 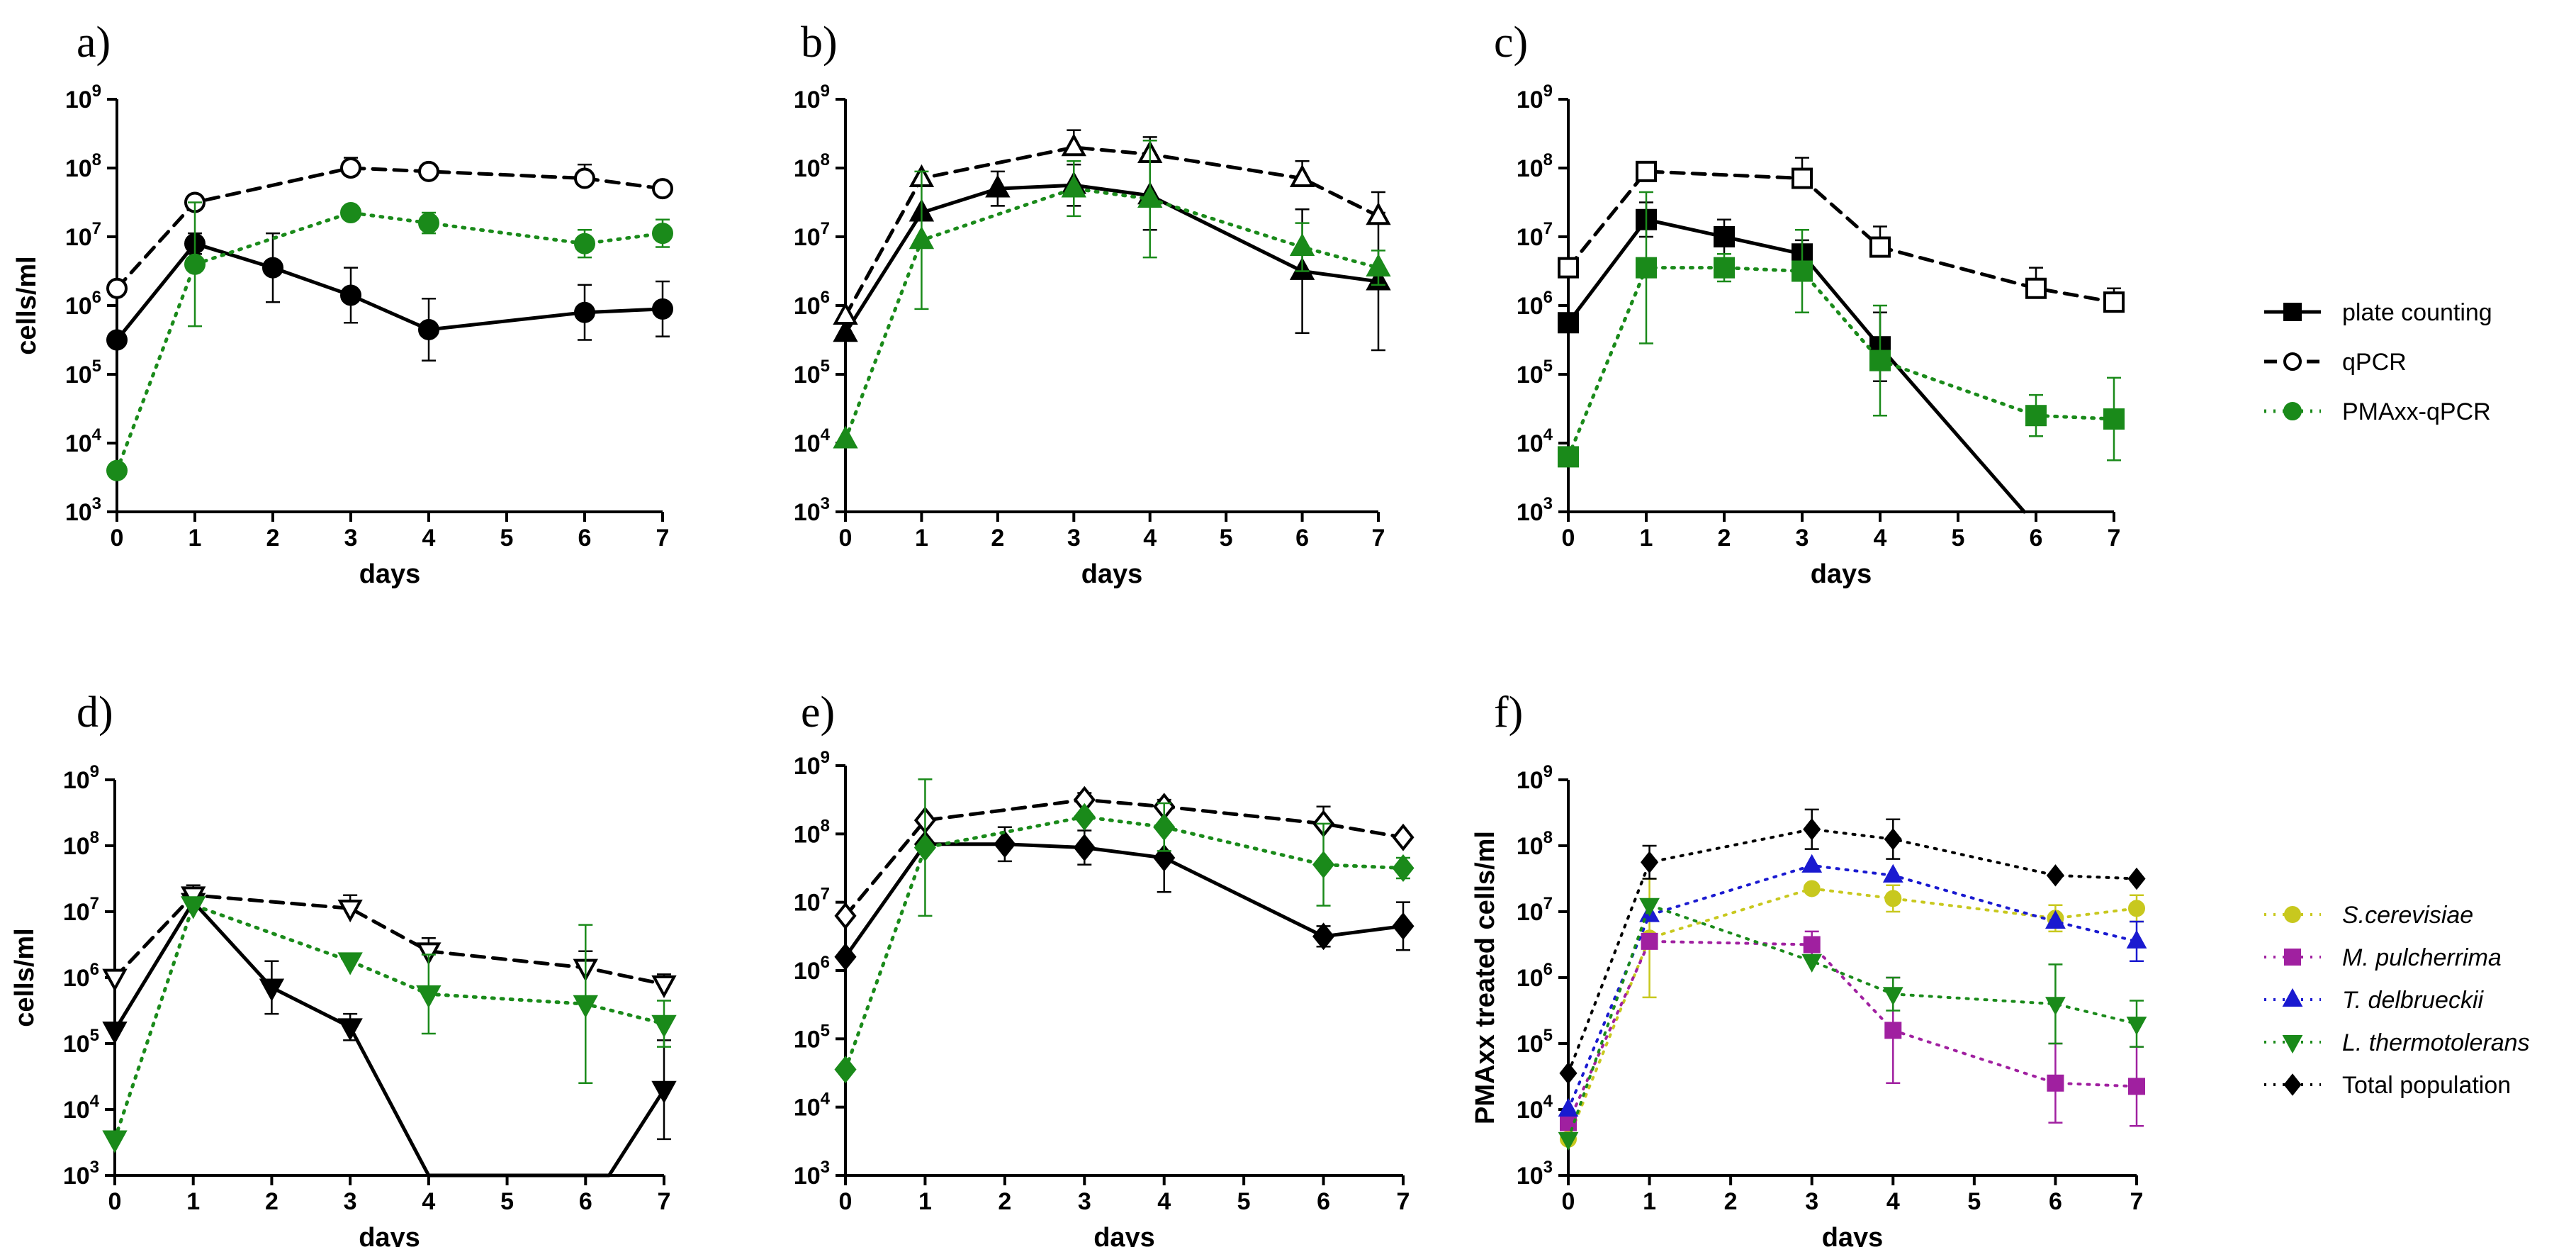 What do you see at coordinates (2374, 1000) in the screenshot?
I see `legend-item: T. delbrueckii` at bounding box center [2374, 1000].